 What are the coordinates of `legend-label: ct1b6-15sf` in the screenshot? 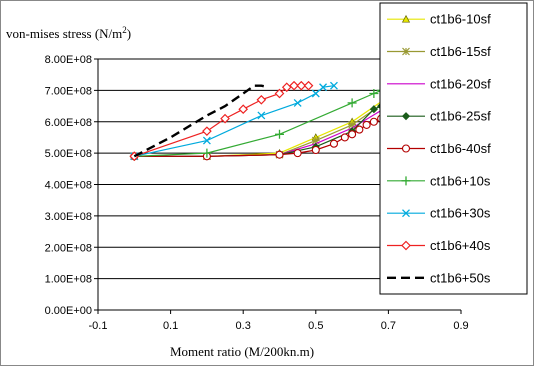 It's located at (460, 51).